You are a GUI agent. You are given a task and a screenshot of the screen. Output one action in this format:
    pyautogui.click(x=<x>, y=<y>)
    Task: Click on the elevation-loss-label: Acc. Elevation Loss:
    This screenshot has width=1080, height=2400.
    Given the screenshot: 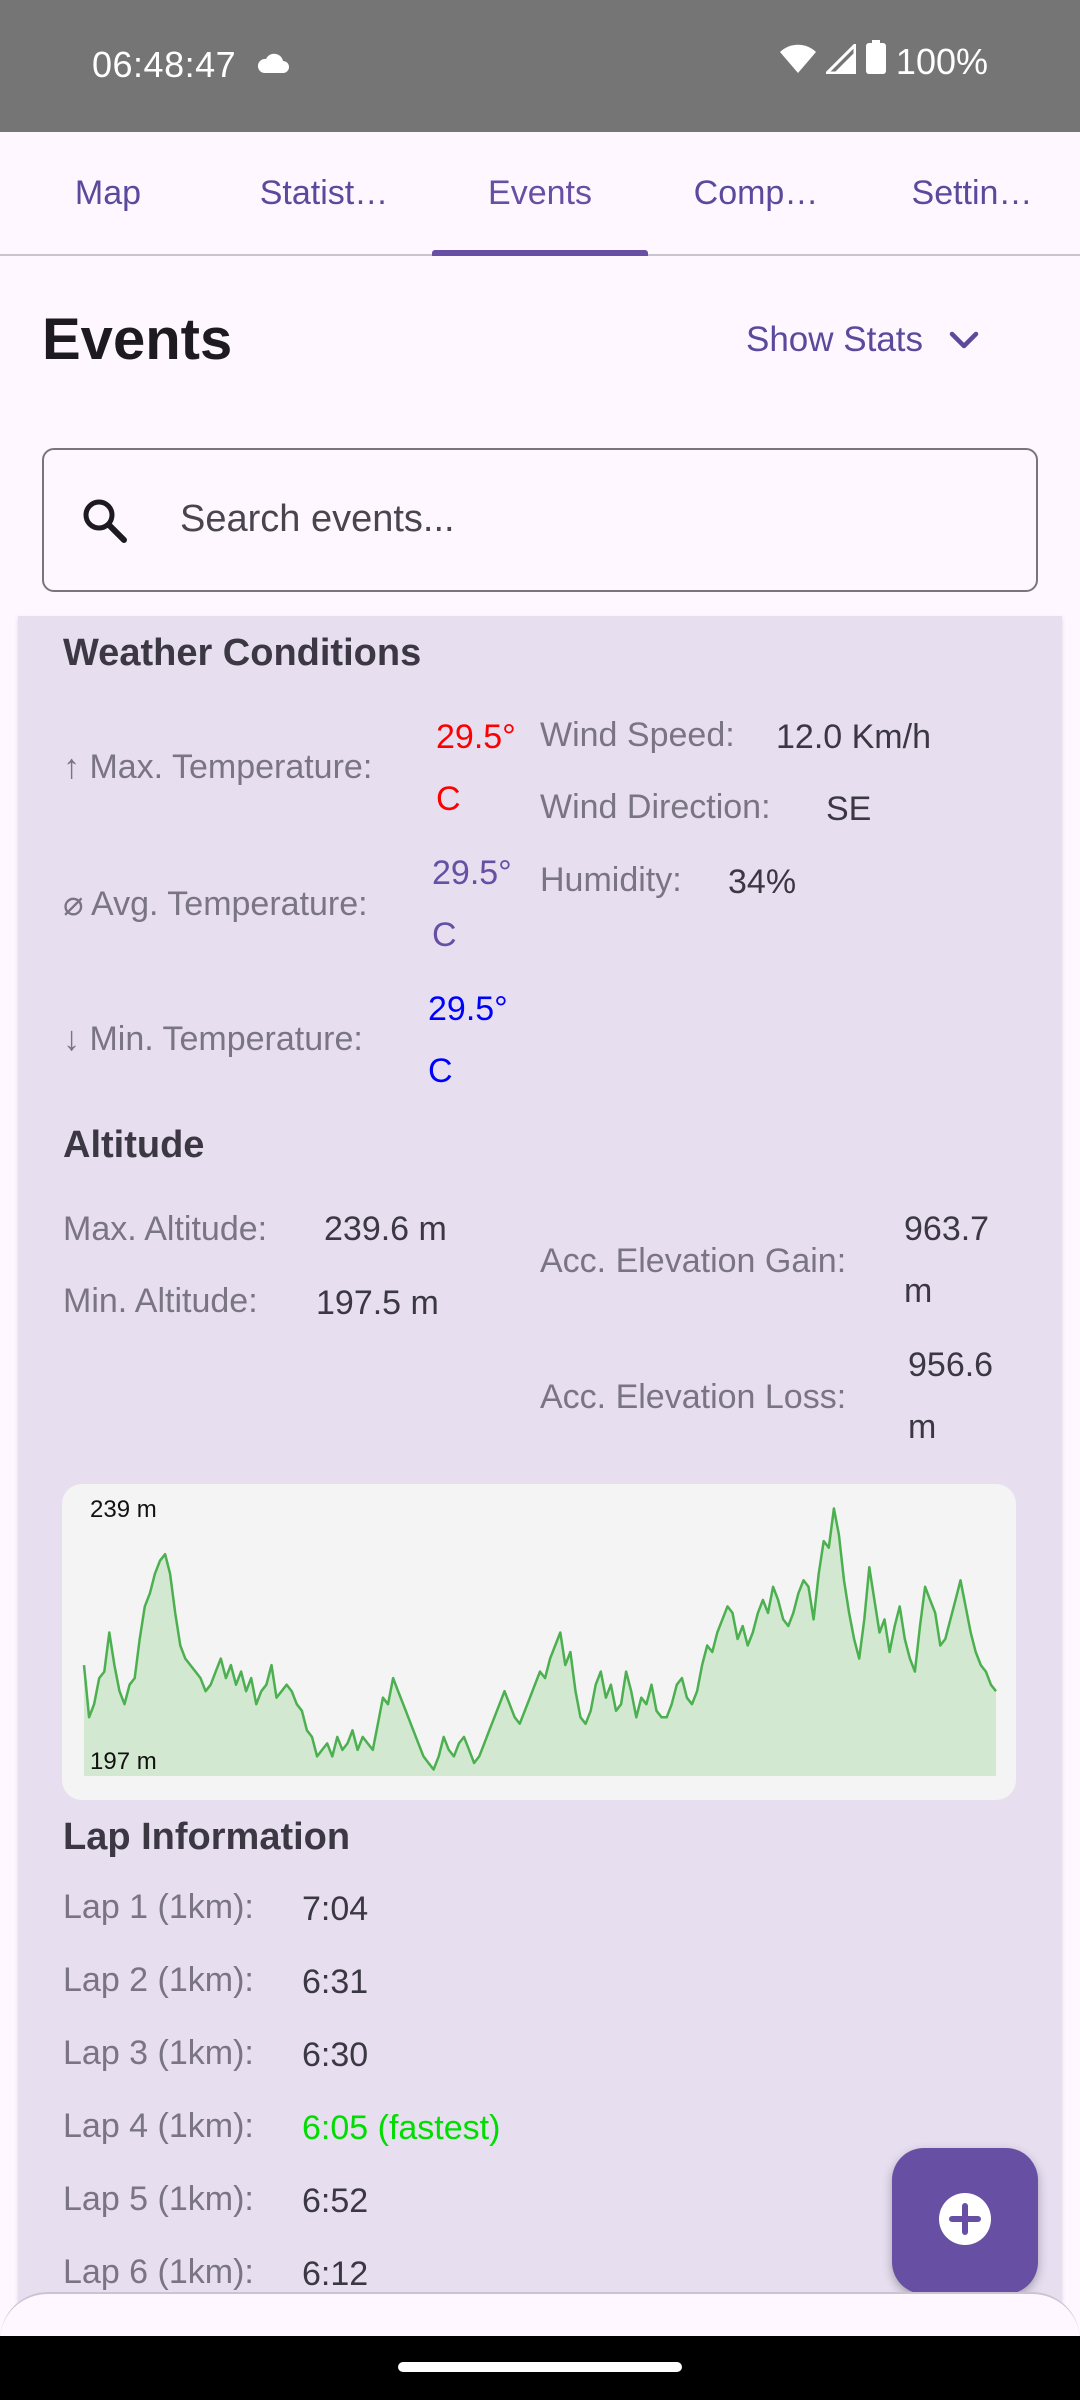 What is the action you would take?
    pyautogui.click(x=693, y=1397)
    